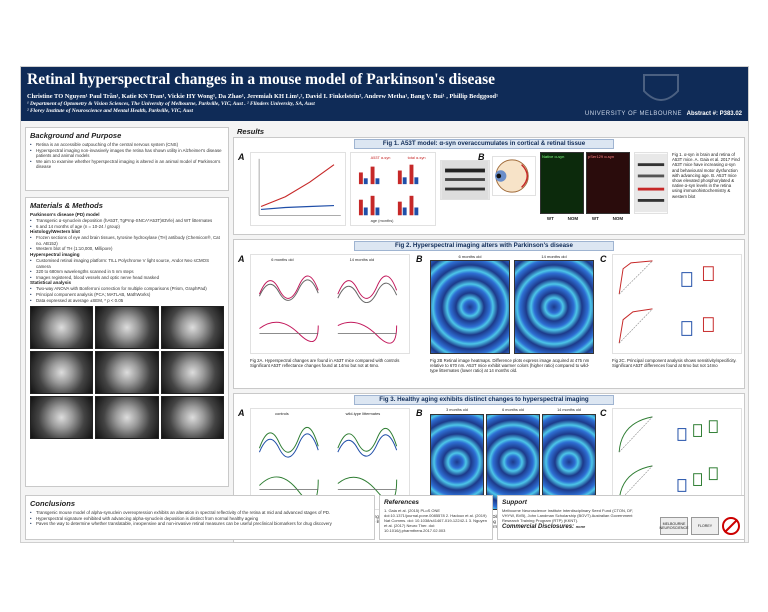 The image size is (768, 612). Describe the element at coordinates (457, 410) in the screenshot. I see `fig3-b-label-3mo: 3 months old` at that location.